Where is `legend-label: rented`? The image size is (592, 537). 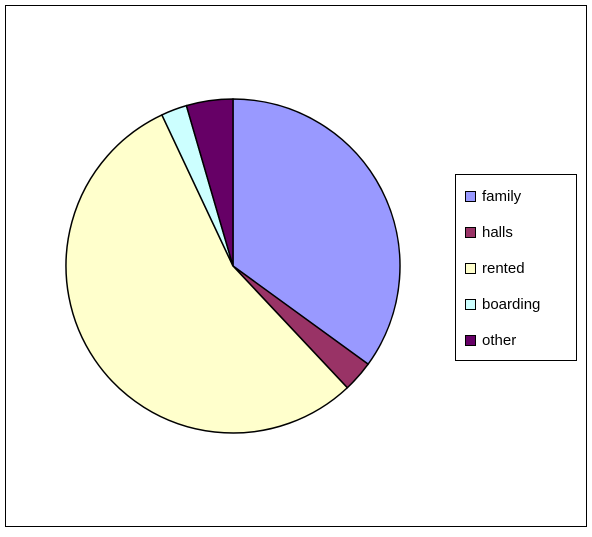
legend-label: rented is located at coordinates (503, 268).